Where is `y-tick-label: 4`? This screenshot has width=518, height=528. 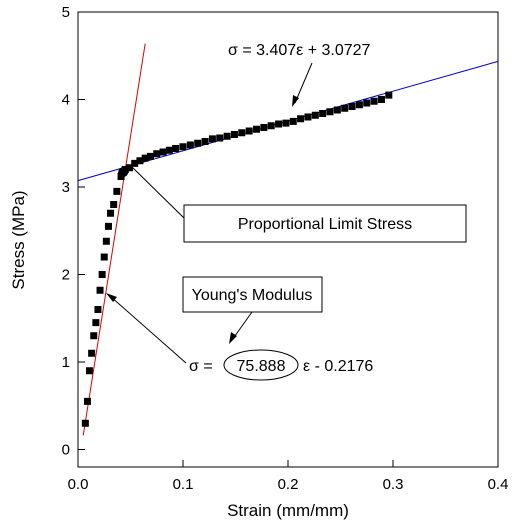
y-tick-label: 4 is located at coordinates (66, 100).